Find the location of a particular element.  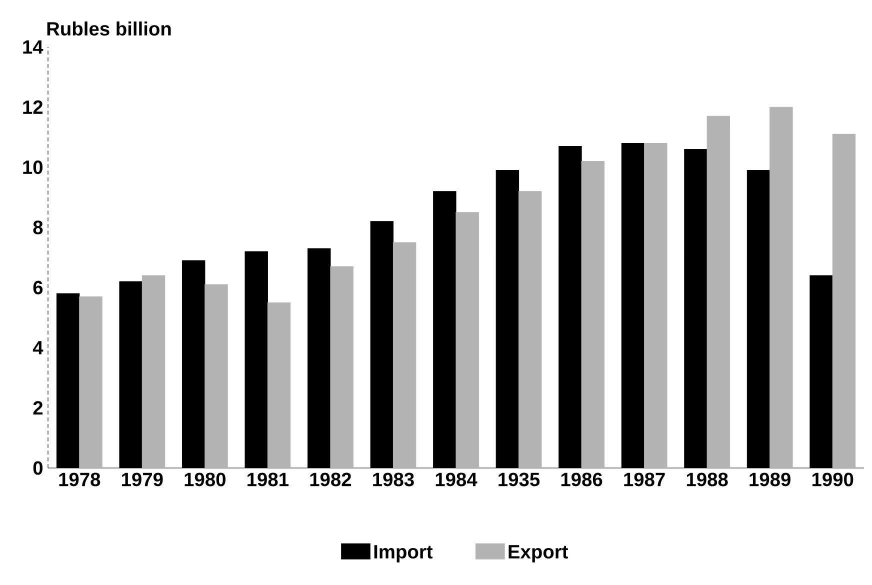

x-tick-label: 1983 is located at coordinates (393, 479).